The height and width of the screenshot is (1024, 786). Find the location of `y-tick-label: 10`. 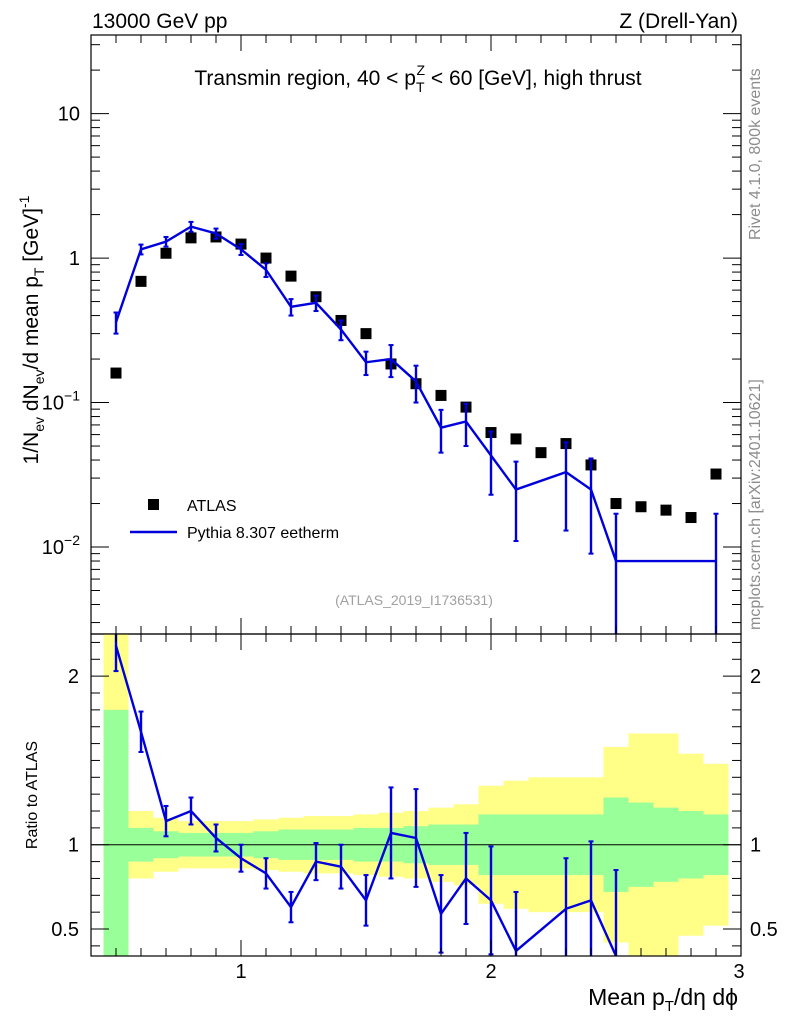

y-tick-label: 10 is located at coordinates (69, 115).